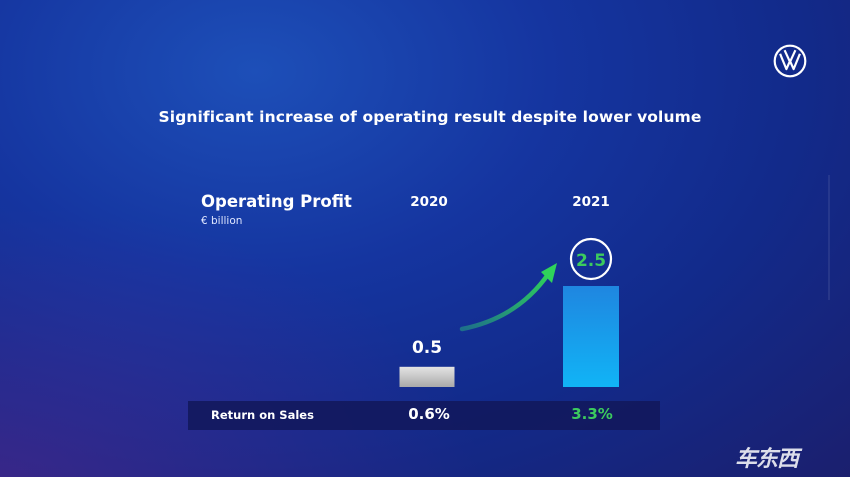 This screenshot has height=477, width=850. Describe the element at coordinates (429, 202) in the screenshot. I see `year-label-2020: 2020` at that location.